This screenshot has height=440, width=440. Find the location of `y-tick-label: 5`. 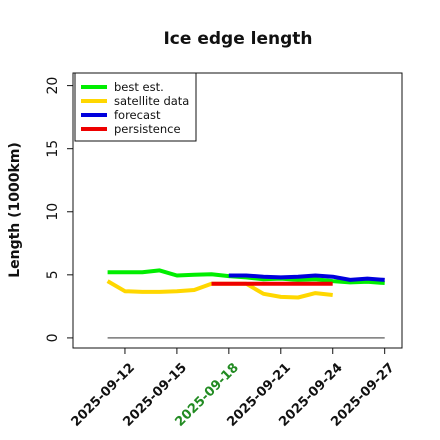

y-tick-label: 5 is located at coordinates (53, 274).